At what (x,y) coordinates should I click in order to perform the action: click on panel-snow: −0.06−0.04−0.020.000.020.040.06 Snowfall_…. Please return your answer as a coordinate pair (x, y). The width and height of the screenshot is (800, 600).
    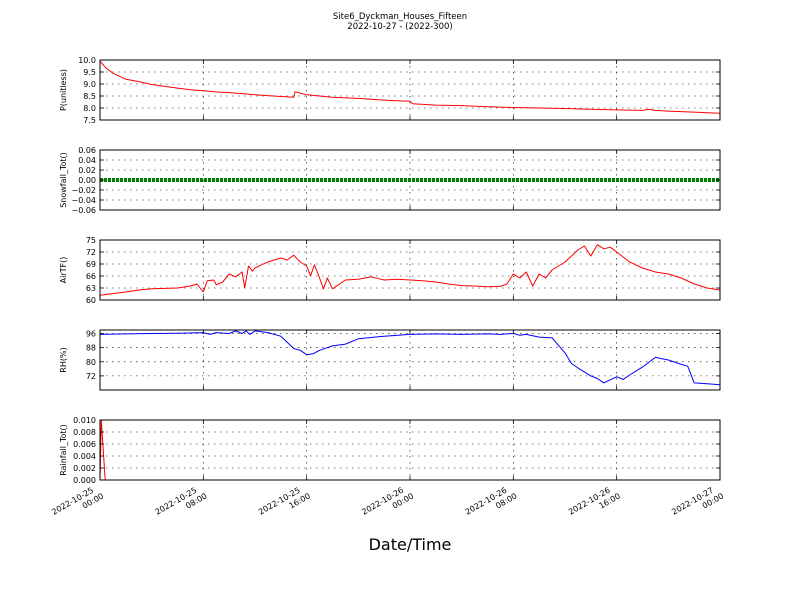
    Looking at the image, I should click on (390, 180).